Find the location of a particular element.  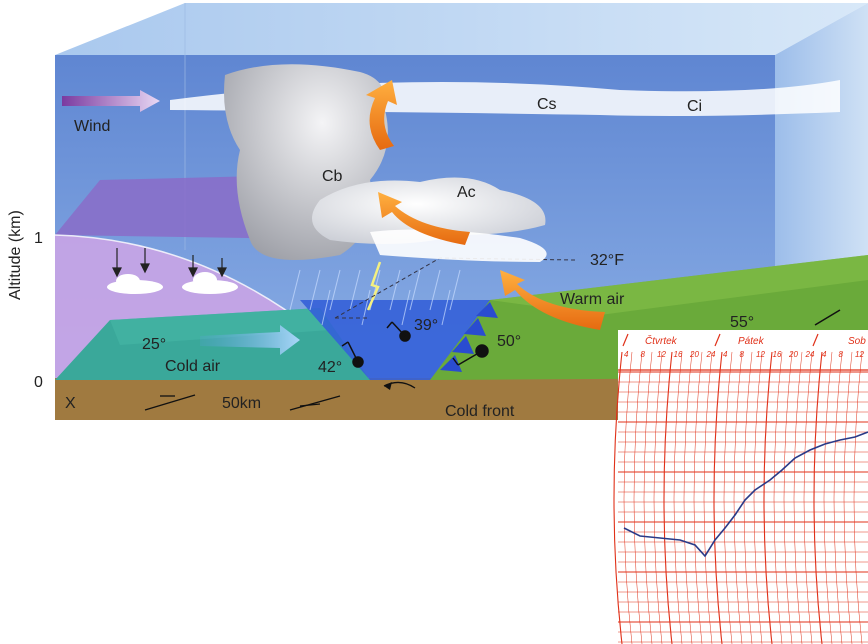

rising-arrow-mid is located at coordinates (424, 218).